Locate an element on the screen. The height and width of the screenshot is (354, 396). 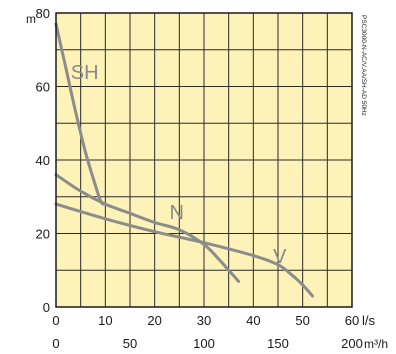
y-tick-label: 20 is located at coordinates (43, 234).